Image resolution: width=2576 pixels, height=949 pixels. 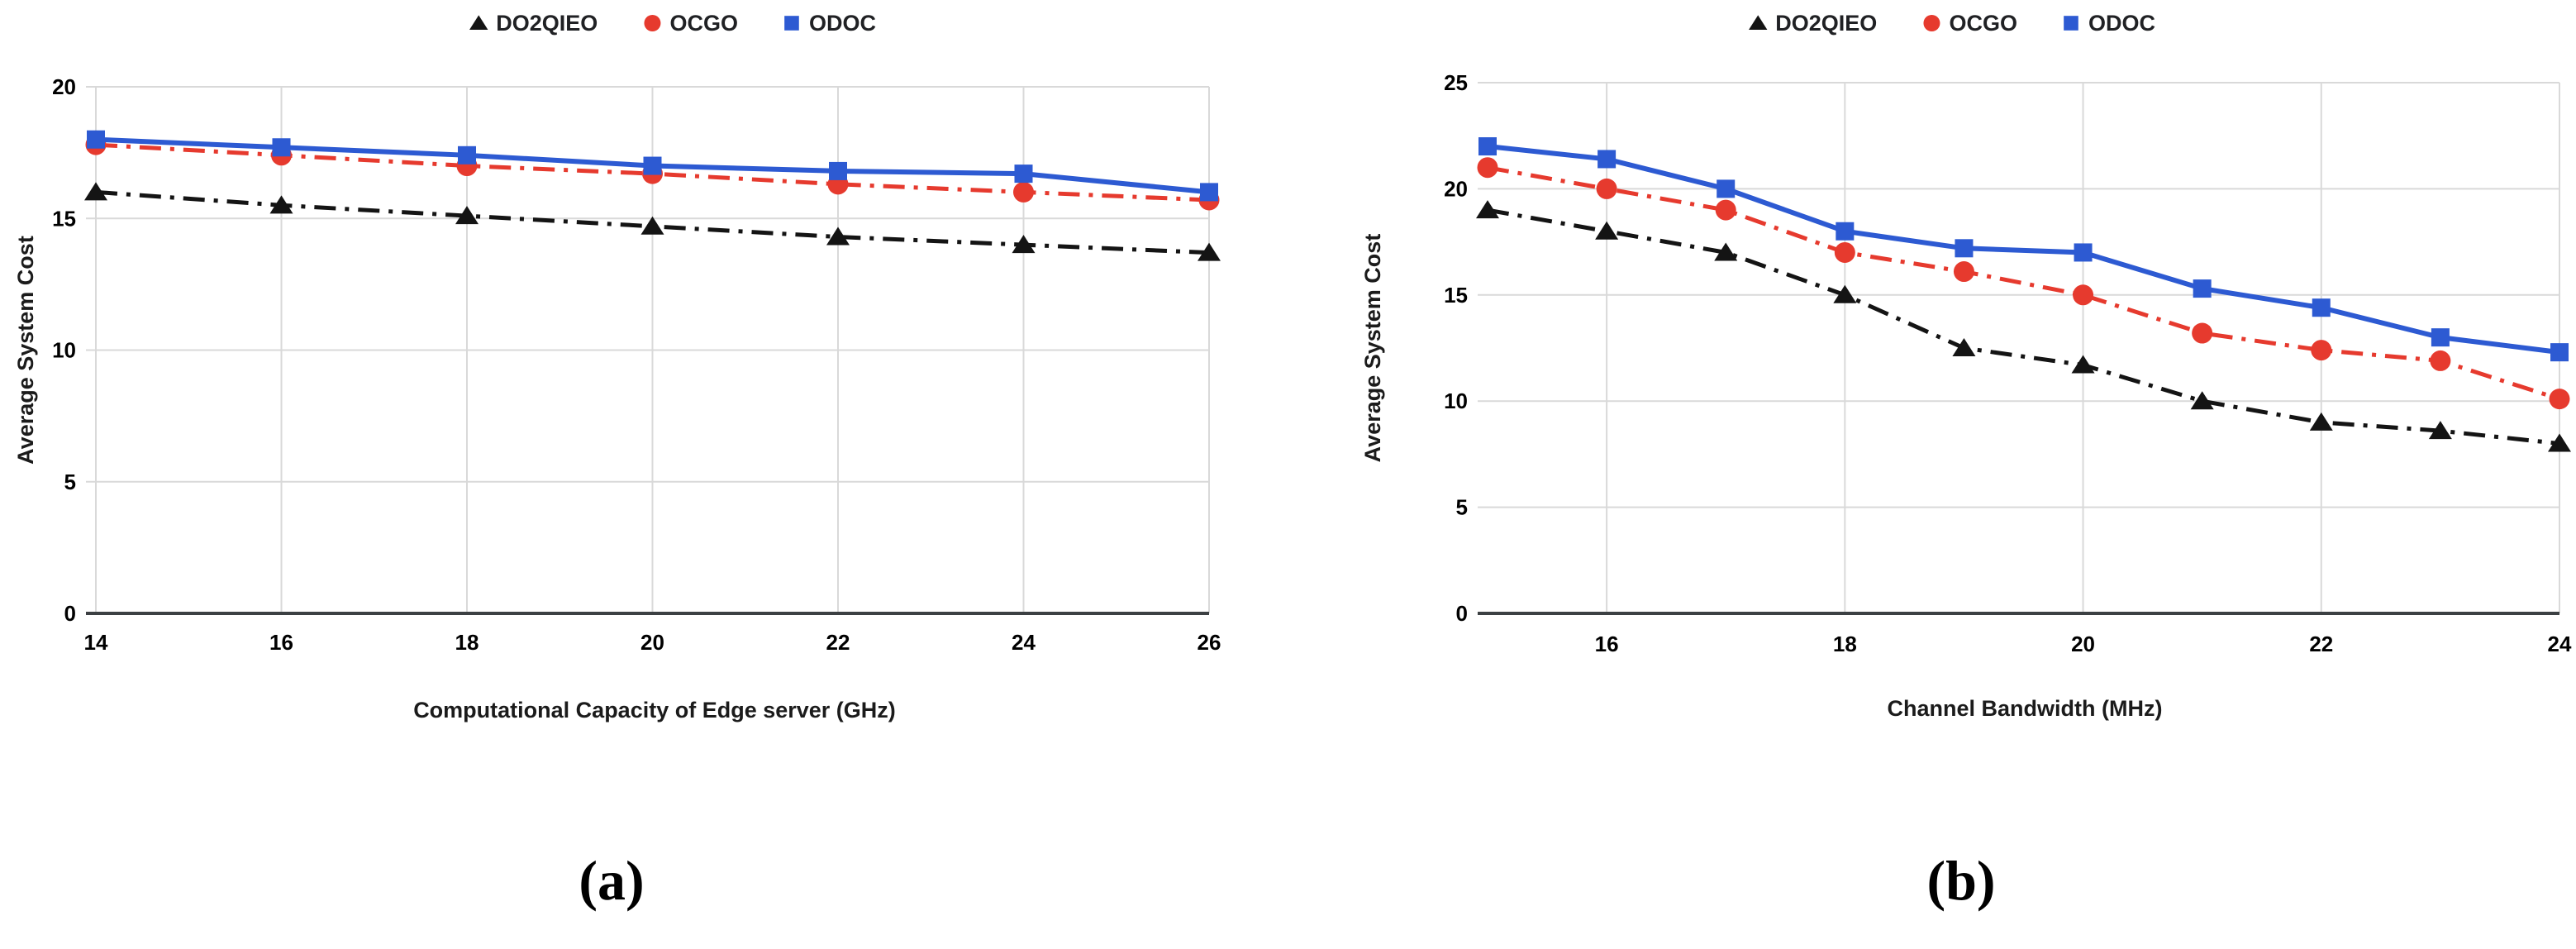 I want to click on x-axis-title: Channel Bandwidth (MHz), so click(x=2026, y=708).